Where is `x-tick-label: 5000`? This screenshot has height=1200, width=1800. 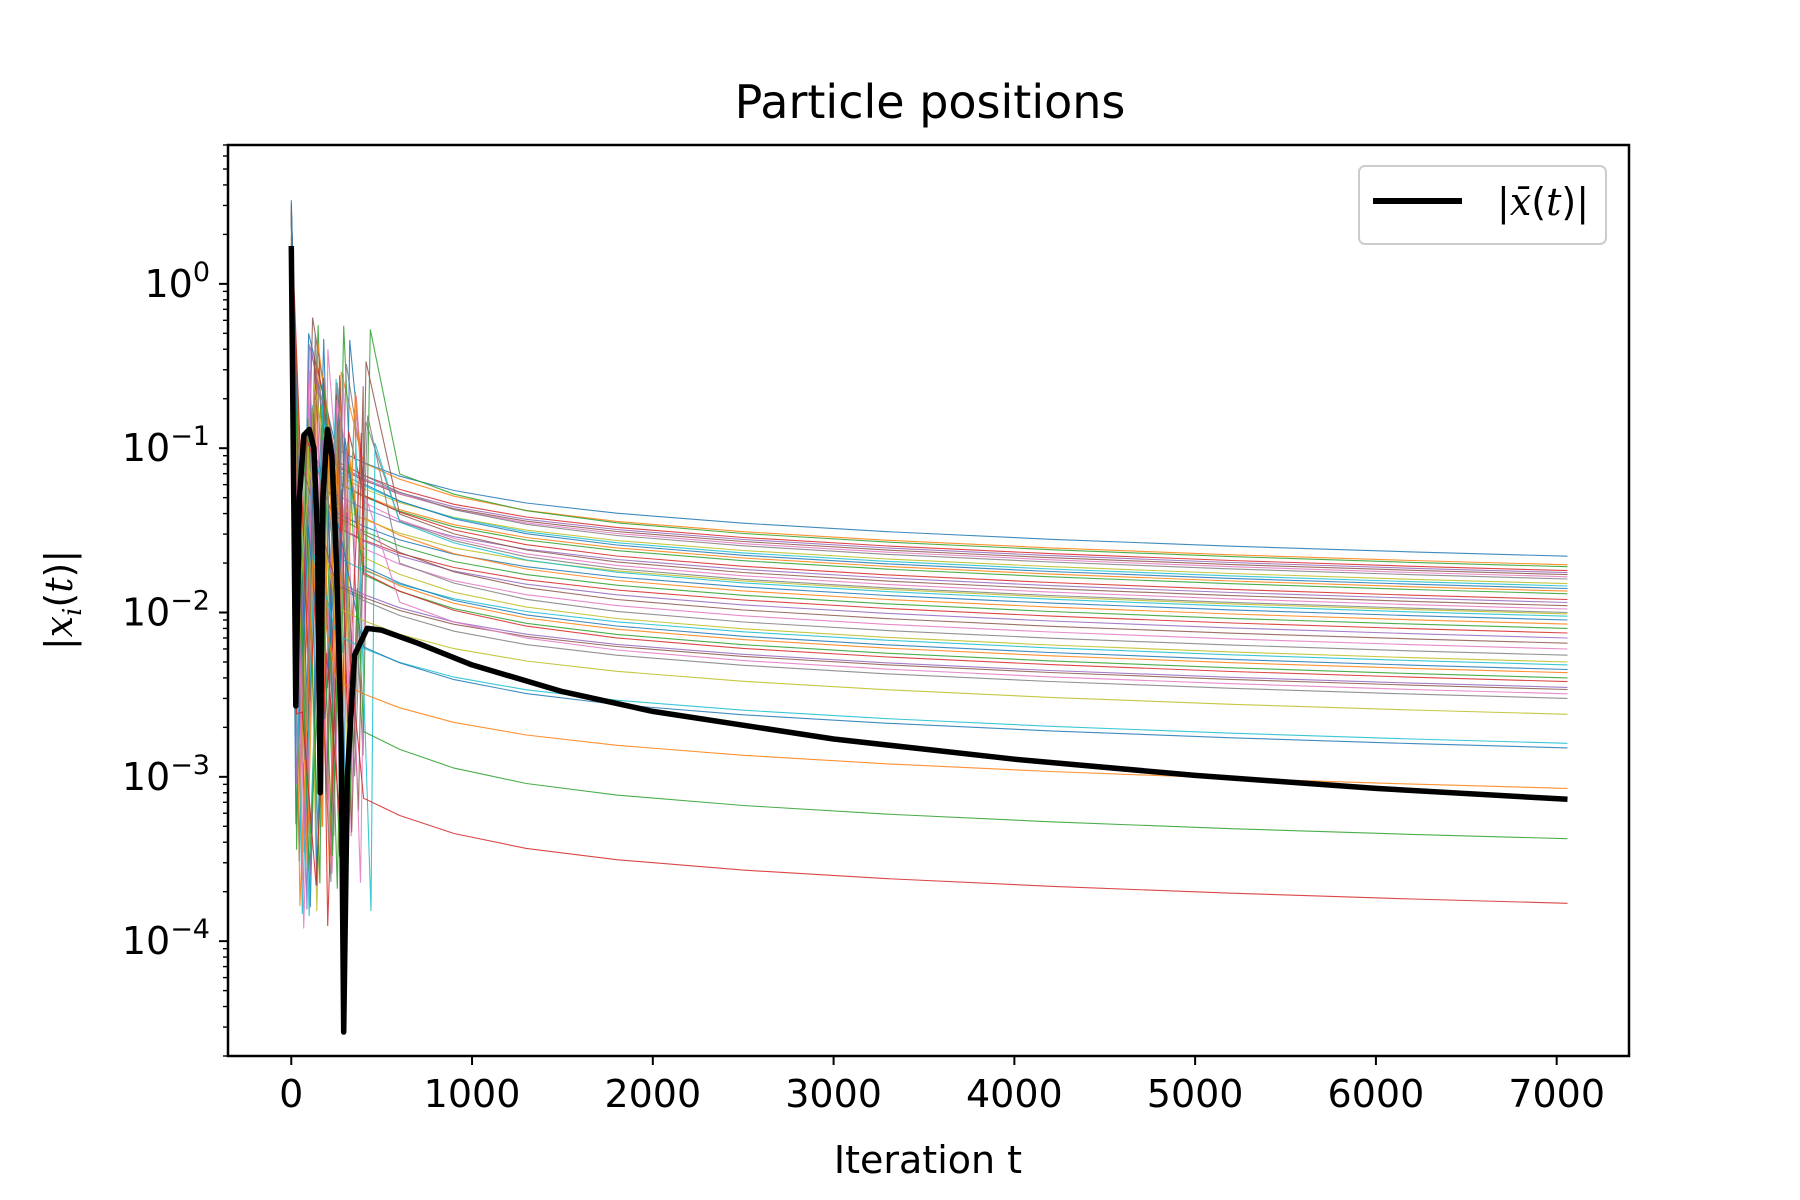
x-tick-label: 5000 is located at coordinates (1195, 1094).